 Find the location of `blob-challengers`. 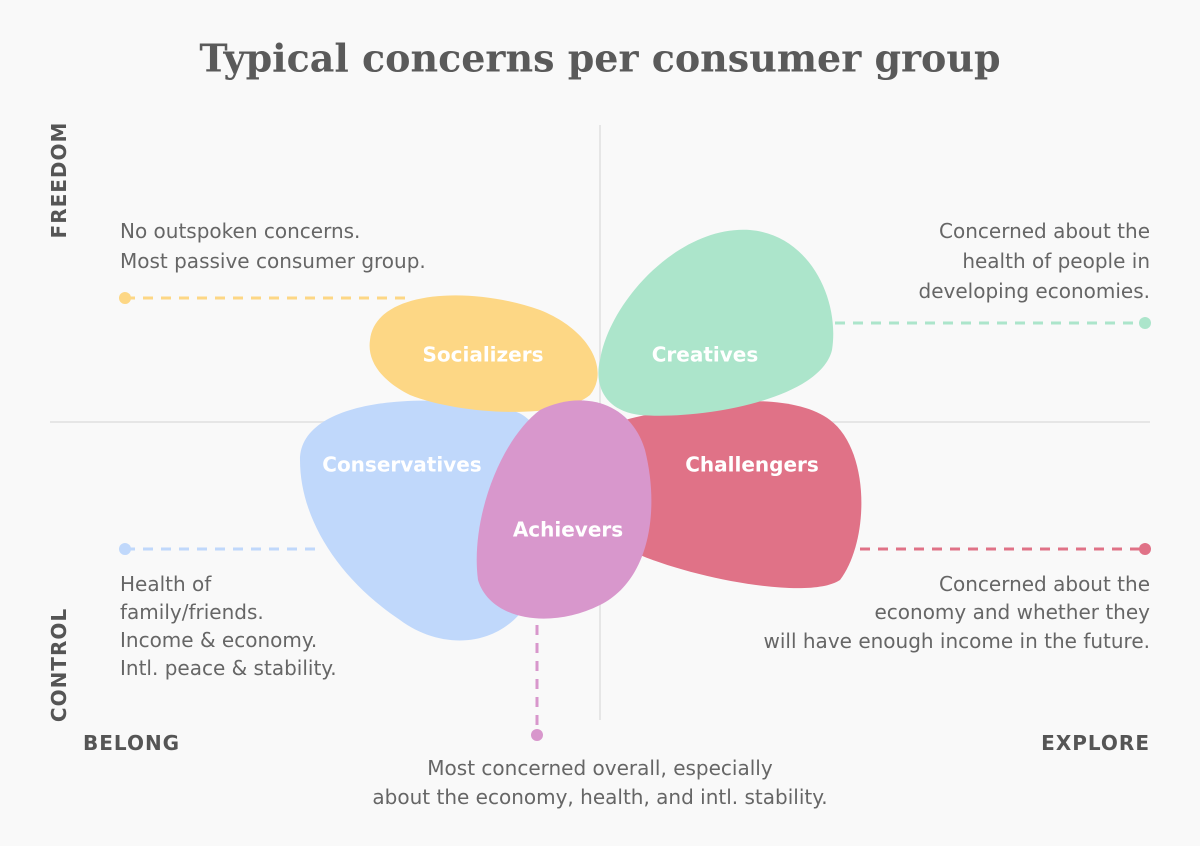

blob-challengers is located at coordinates (738, 495).